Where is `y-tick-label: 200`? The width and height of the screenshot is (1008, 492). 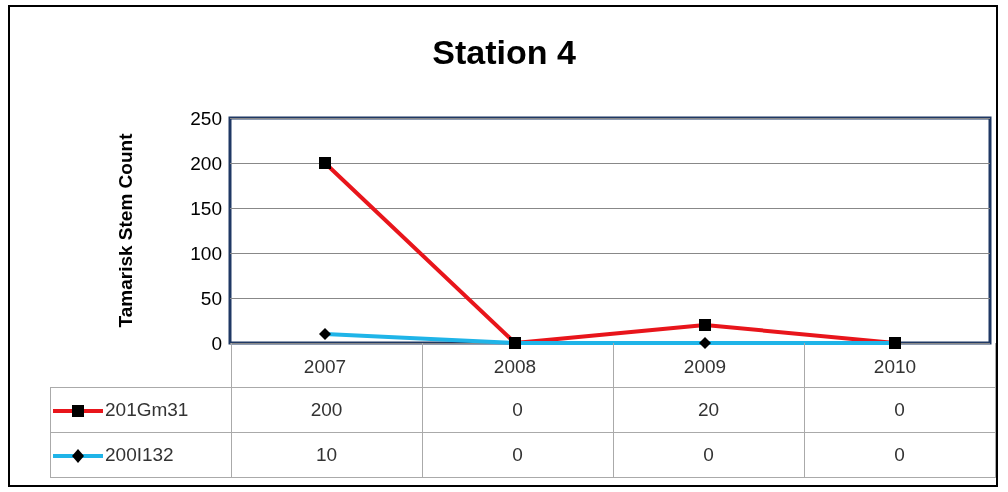
y-tick-label: 200 is located at coordinates (206, 163).